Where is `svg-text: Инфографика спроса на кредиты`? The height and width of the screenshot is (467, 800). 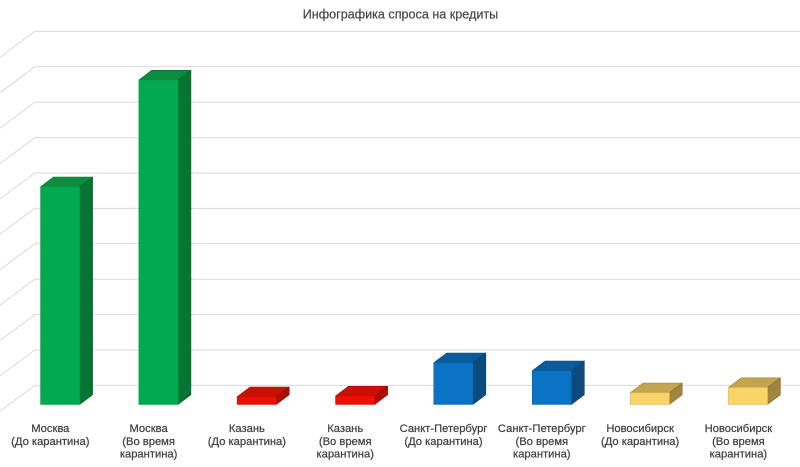
svg-text: Инфографика спроса на кредиты is located at coordinates (401, 15).